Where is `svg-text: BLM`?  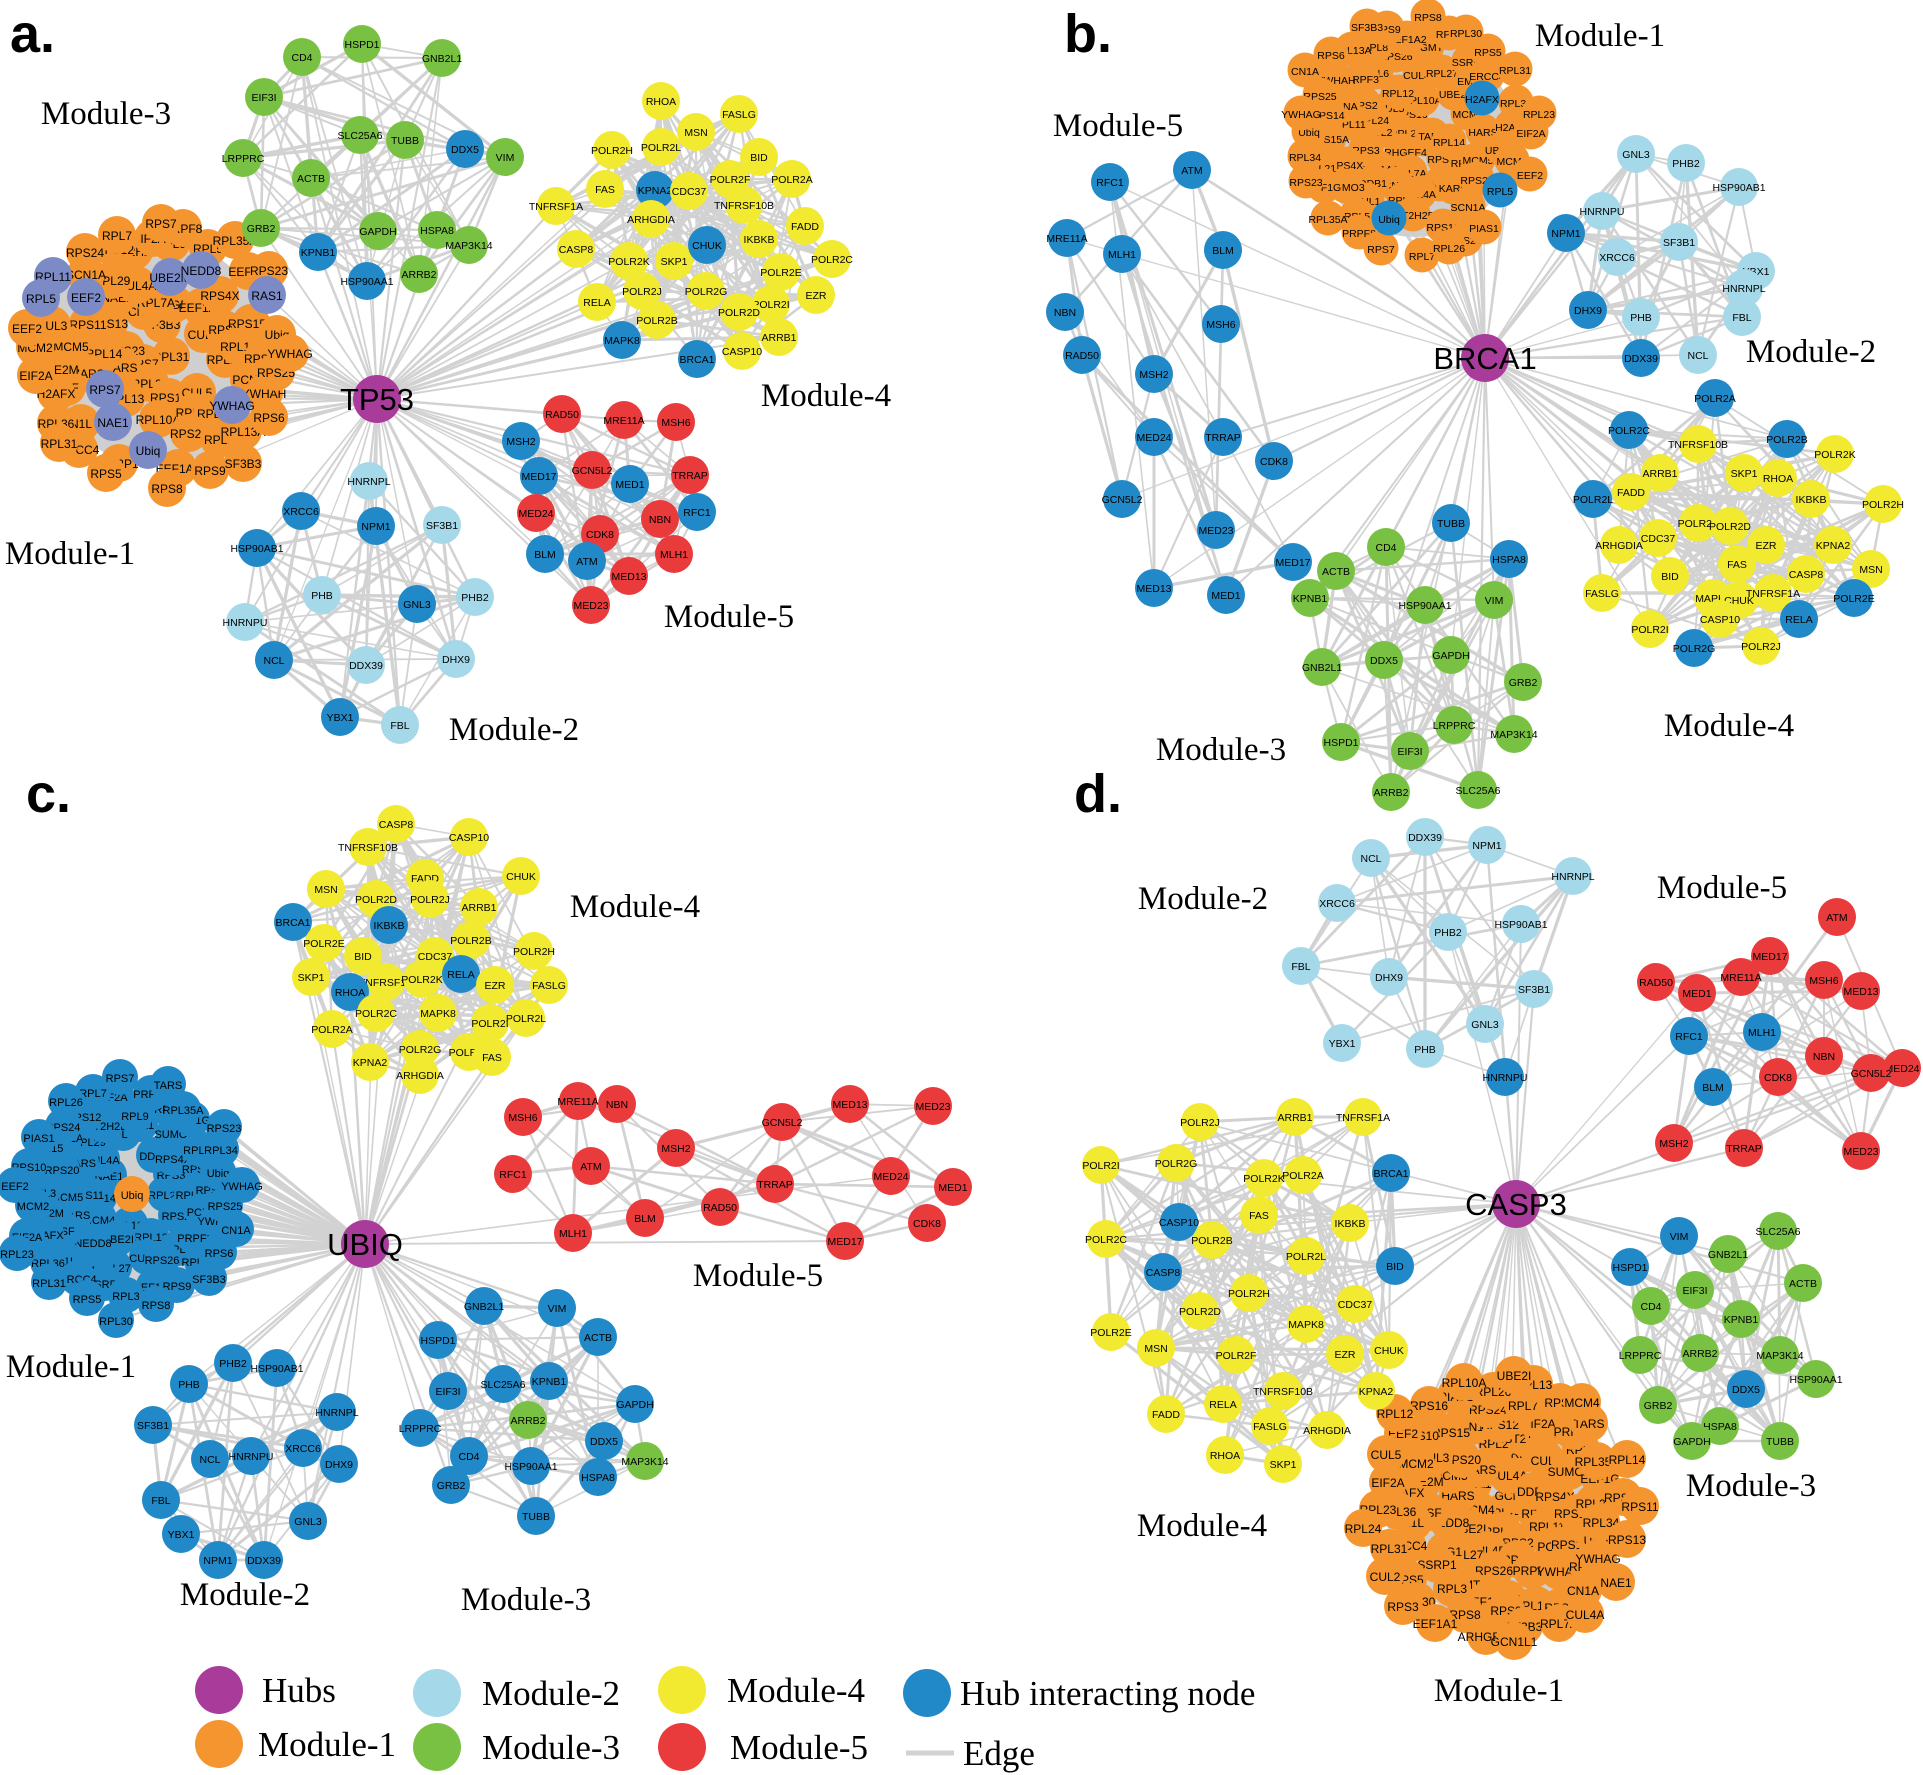
svg-text: BLM is located at coordinates (1713, 1088).